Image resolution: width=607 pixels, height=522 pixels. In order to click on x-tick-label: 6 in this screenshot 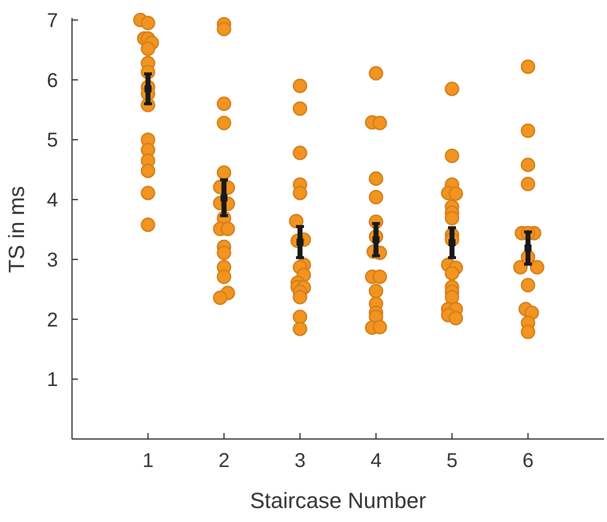, I will do `click(528, 461)`.